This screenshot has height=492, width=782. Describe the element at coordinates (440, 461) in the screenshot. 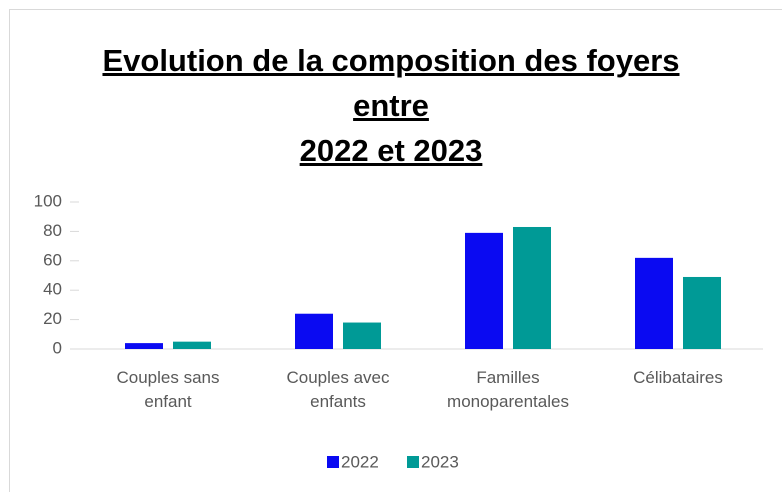

I see `legend-label: 2023` at that location.